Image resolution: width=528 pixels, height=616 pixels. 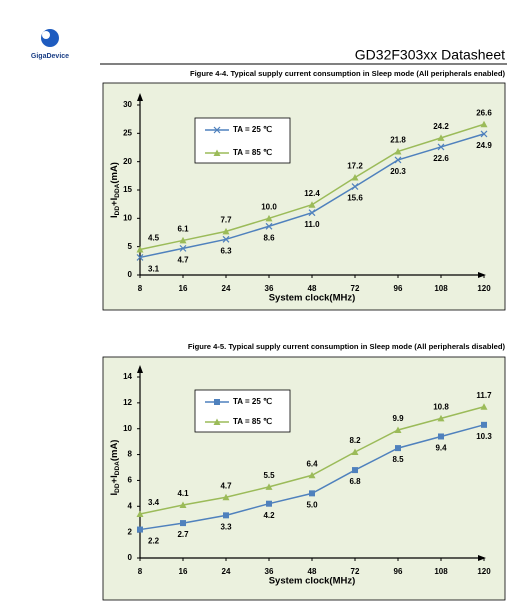 What do you see at coordinates (50, 56) in the screenshot?
I see `logo-text: GigaDevice` at bounding box center [50, 56].